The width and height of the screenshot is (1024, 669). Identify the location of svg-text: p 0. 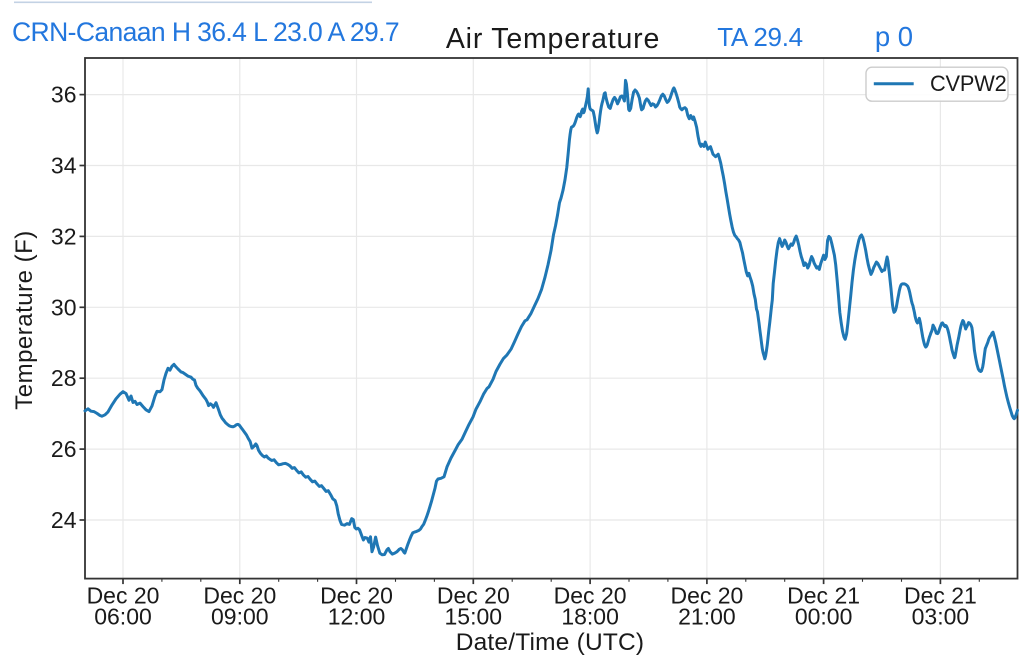
(894, 36).